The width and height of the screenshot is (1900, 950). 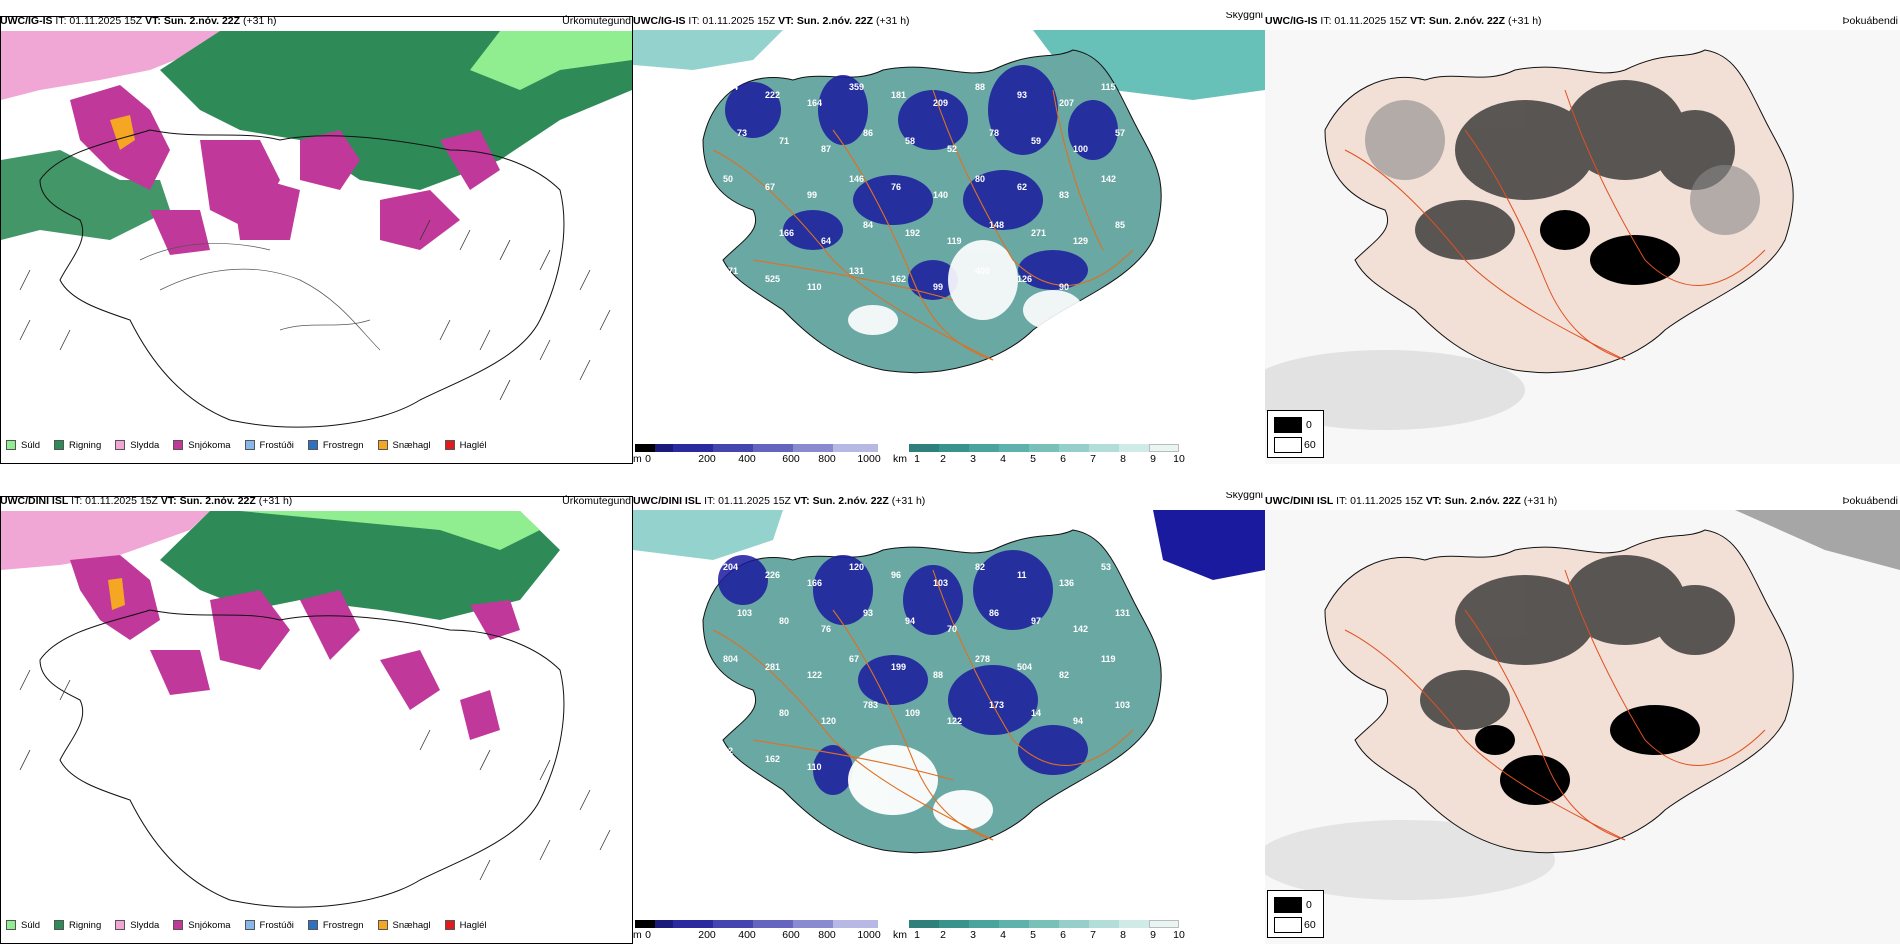 I want to click on cloud-base-label: 146, so click(x=856, y=179).